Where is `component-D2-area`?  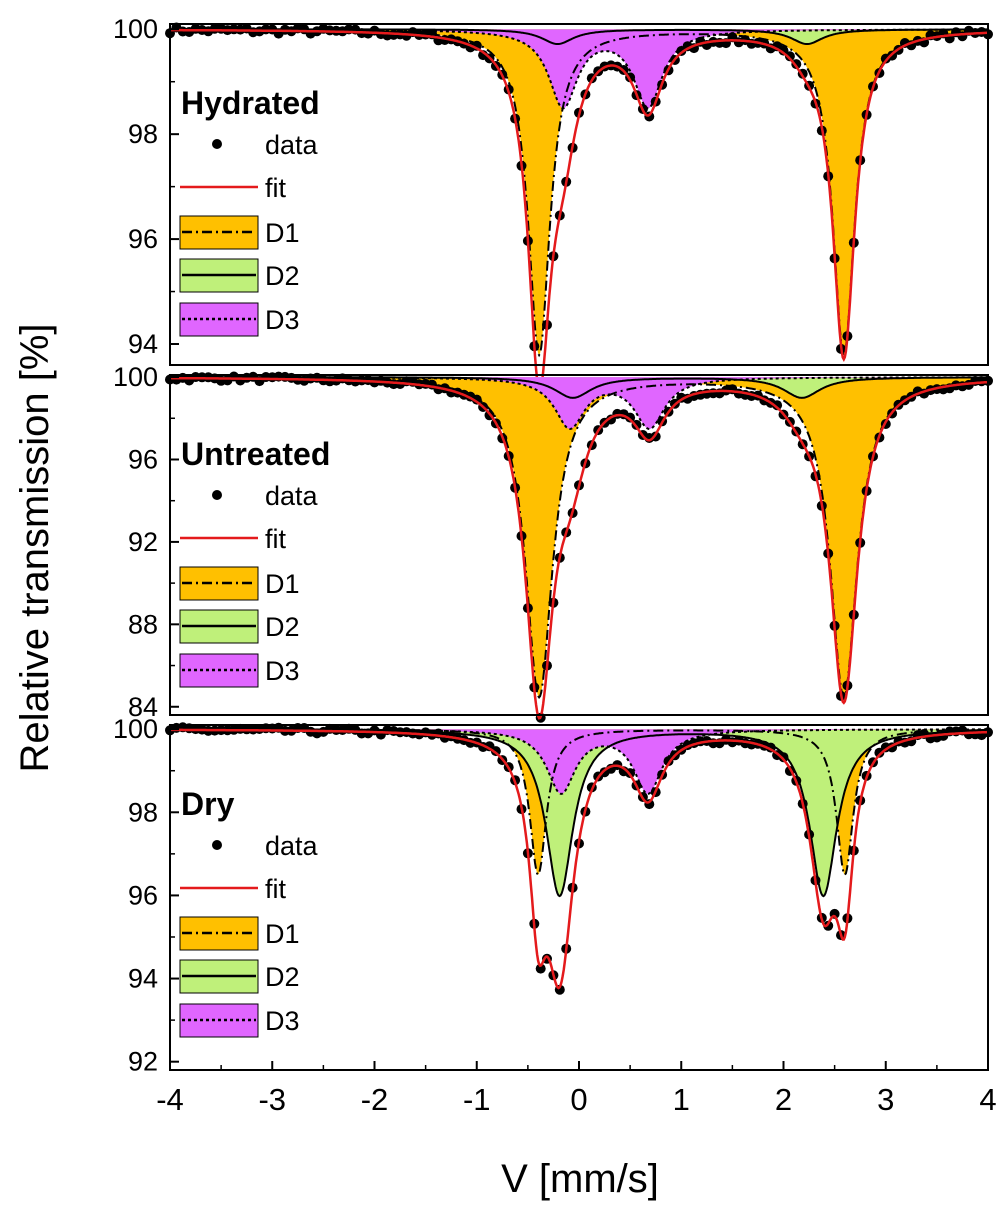
component-D2-area is located at coordinates (579, 36).